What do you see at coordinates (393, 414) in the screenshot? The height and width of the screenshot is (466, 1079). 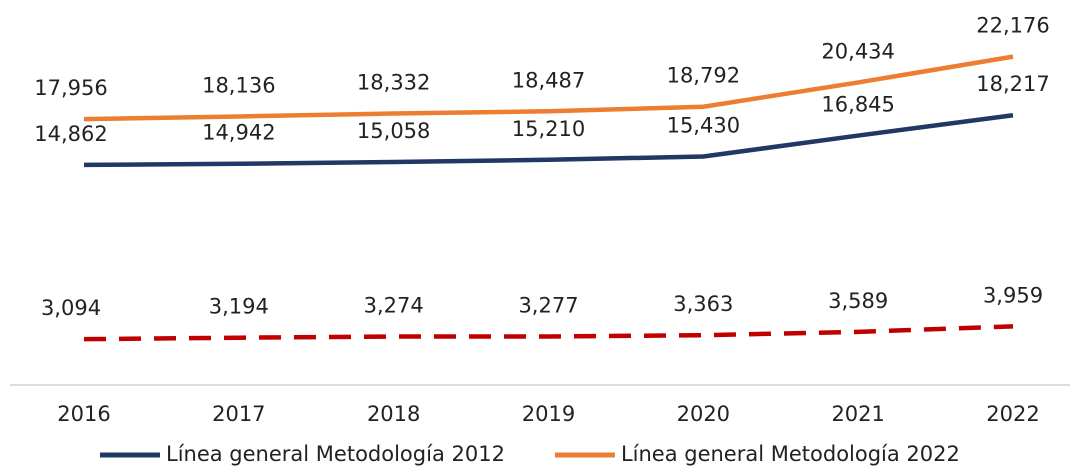 I see `x-tick-label: 2018` at bounding box center [393, 414].